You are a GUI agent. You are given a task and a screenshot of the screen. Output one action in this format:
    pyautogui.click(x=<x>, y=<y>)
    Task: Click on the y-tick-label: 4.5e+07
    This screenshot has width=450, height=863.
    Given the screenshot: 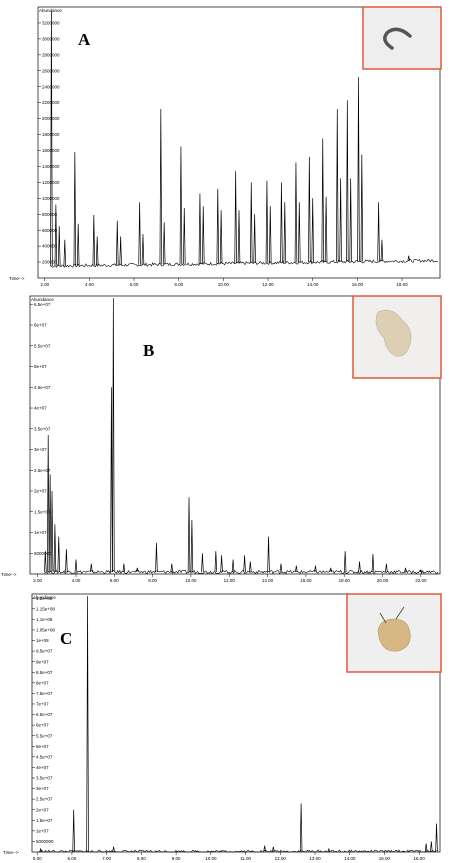 What is the action you would take?
    pyautogui.click(x=42, y=387)
    